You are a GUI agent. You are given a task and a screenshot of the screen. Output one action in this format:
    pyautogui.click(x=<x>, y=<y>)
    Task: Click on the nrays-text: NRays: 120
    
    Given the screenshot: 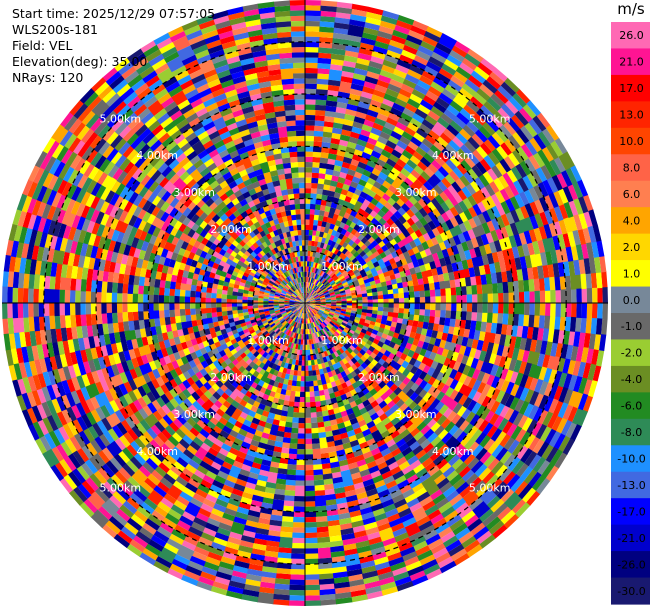 What is the action you would take?
    pyautogui.click(x=48, y=77)
    